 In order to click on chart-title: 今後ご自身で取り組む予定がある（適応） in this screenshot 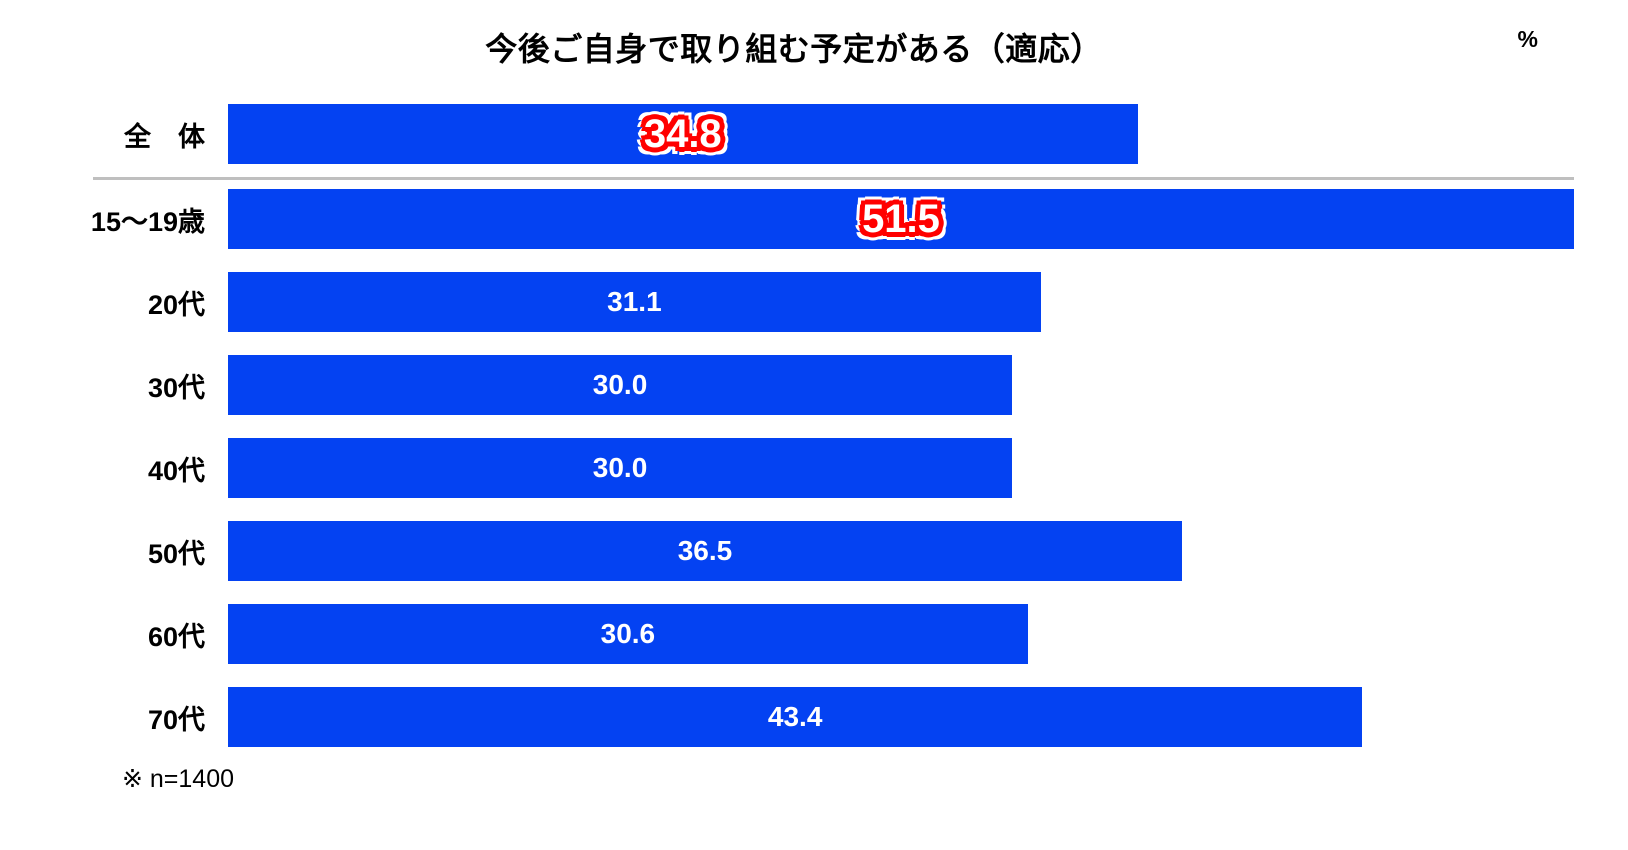, I will do `click(794, 49)`.